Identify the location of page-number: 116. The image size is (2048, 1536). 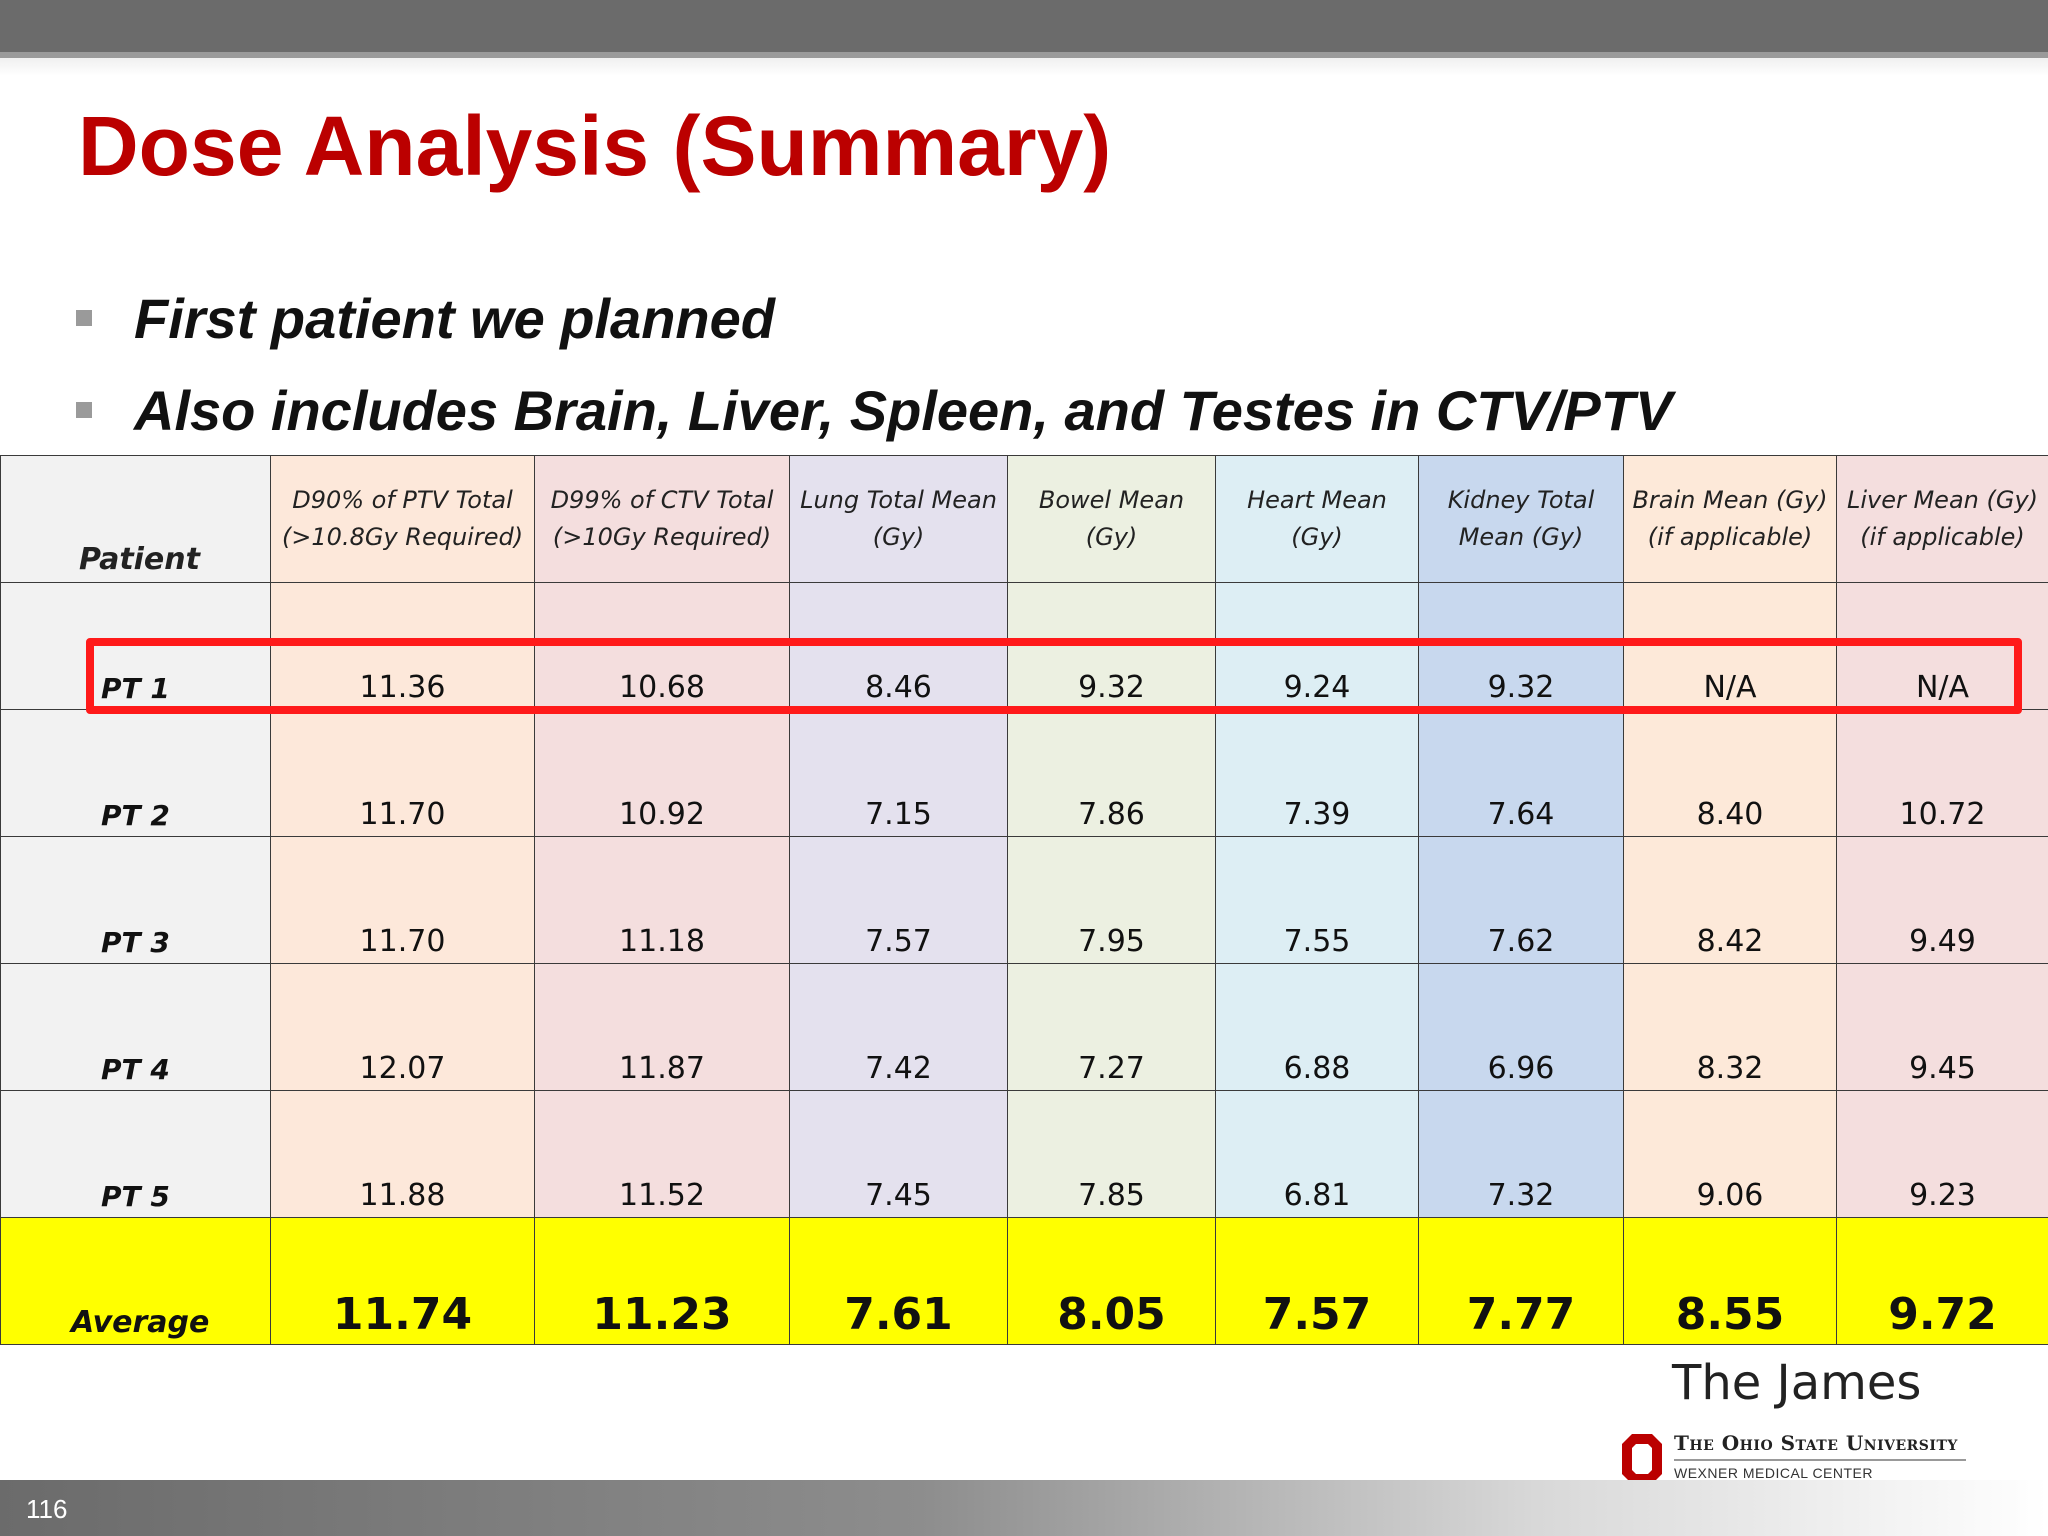
(47, 1509).